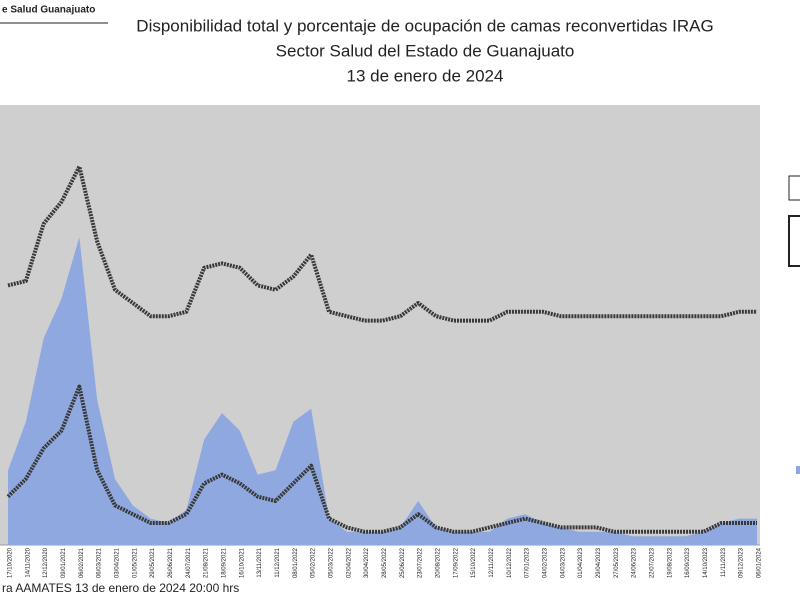  Describe the element at coordinates (100, 562) in the screenshot. I see `x-tick-label: 06/03/2021` at that location.